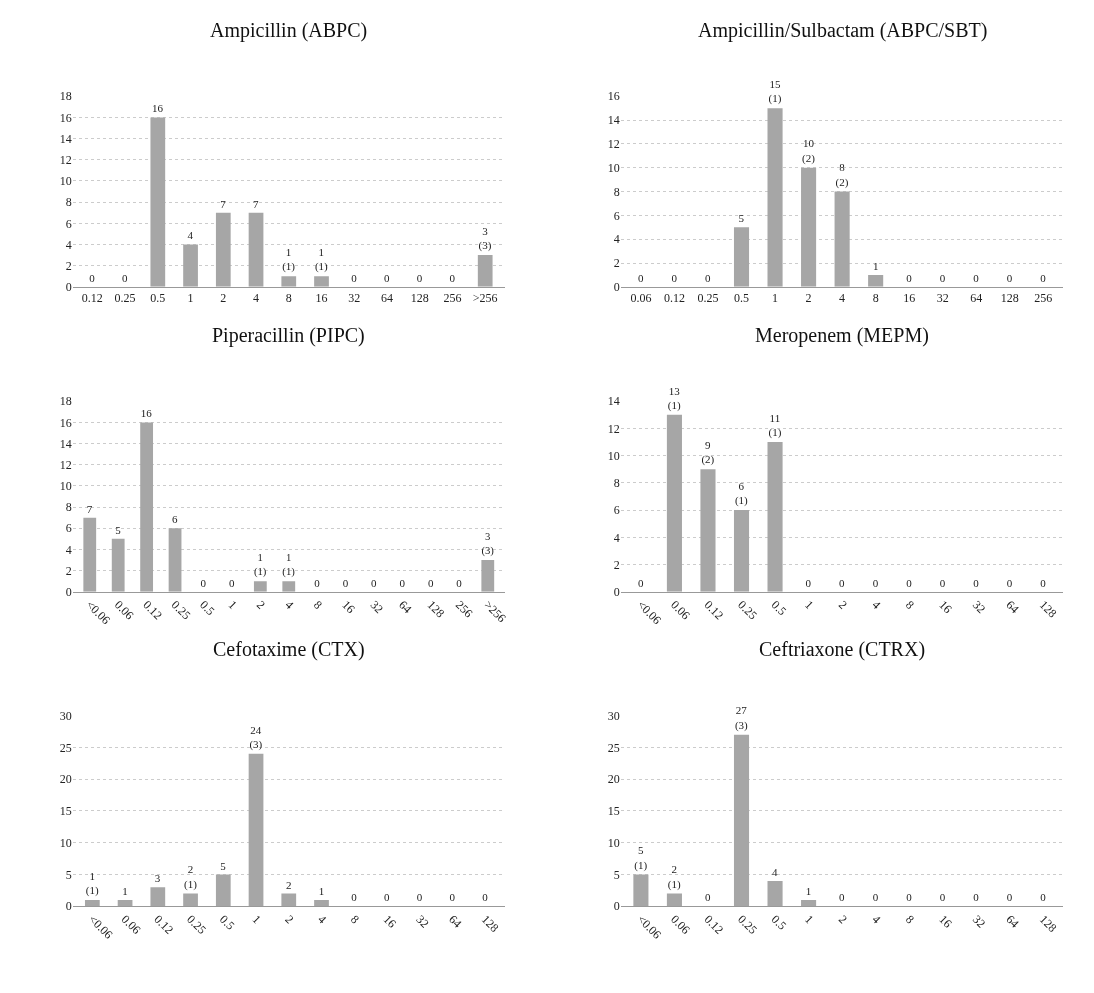 The width and height of the screenshot is (1094, 993). I want to click on y-tick-label: 5, so click(616, 874).